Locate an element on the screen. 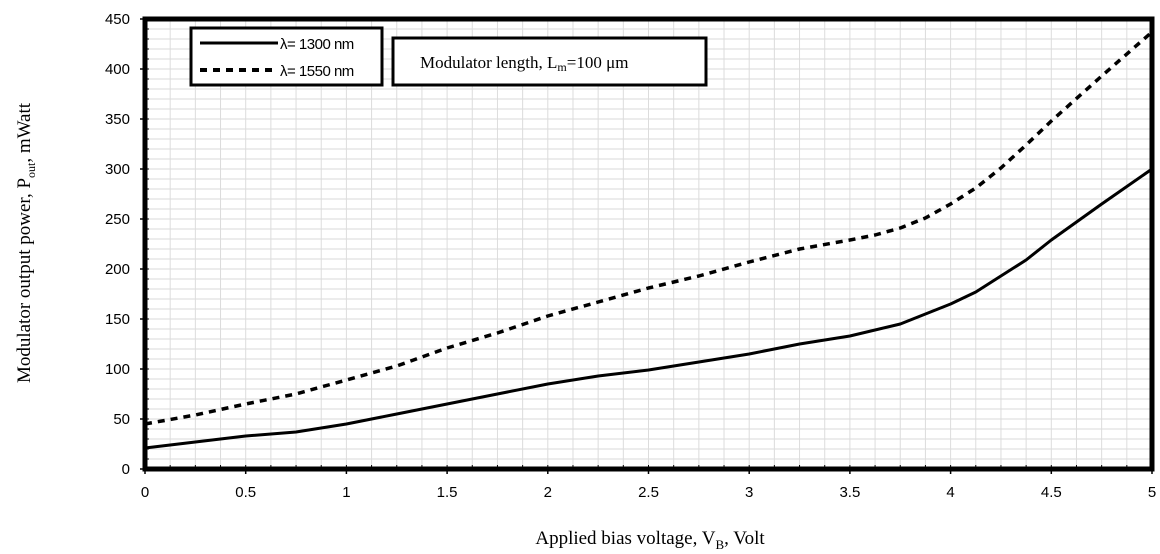 The height and width of the screenshot is (554, 1160). y-tick-label: 200 is located at coordinates (117, 269).